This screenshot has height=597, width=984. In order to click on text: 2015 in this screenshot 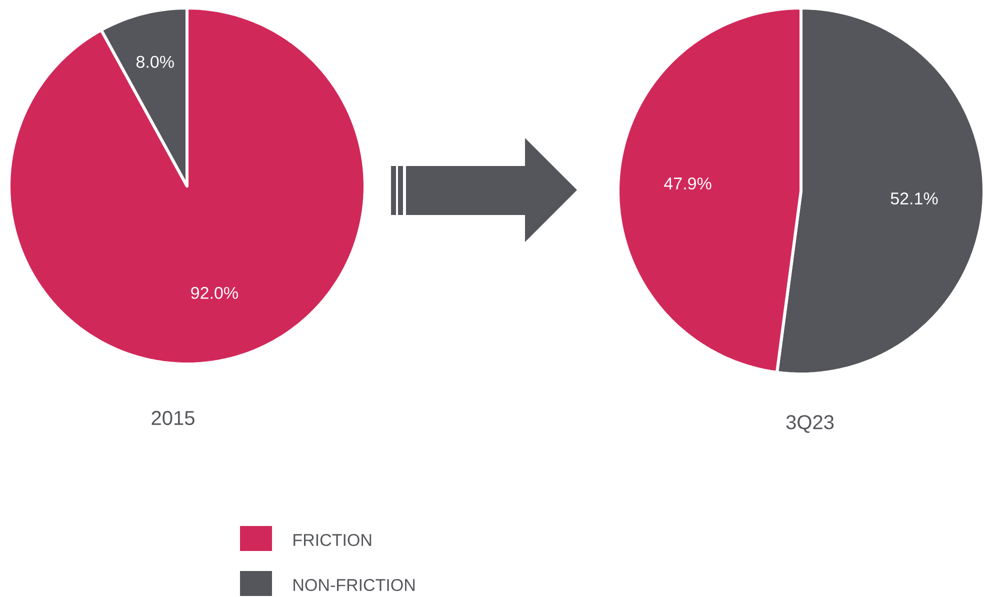, I will do `click(173, 418)`.